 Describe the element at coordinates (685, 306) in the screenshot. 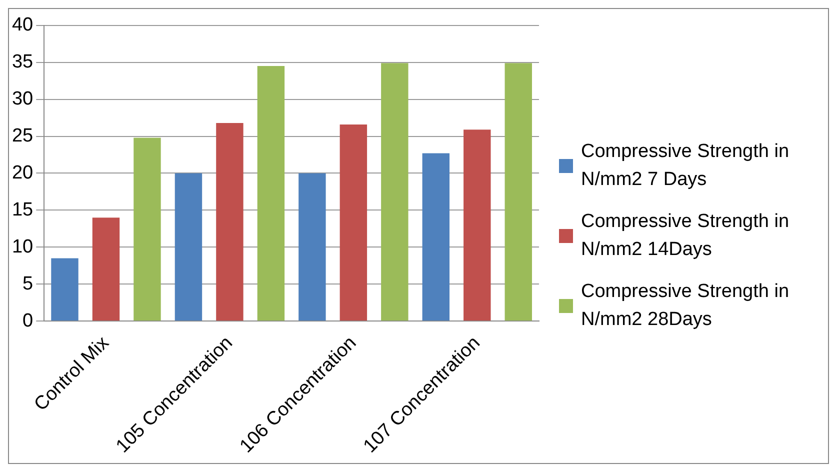

I see `legend-label: Compressive Strength in N/mm2 28Days` at that location.